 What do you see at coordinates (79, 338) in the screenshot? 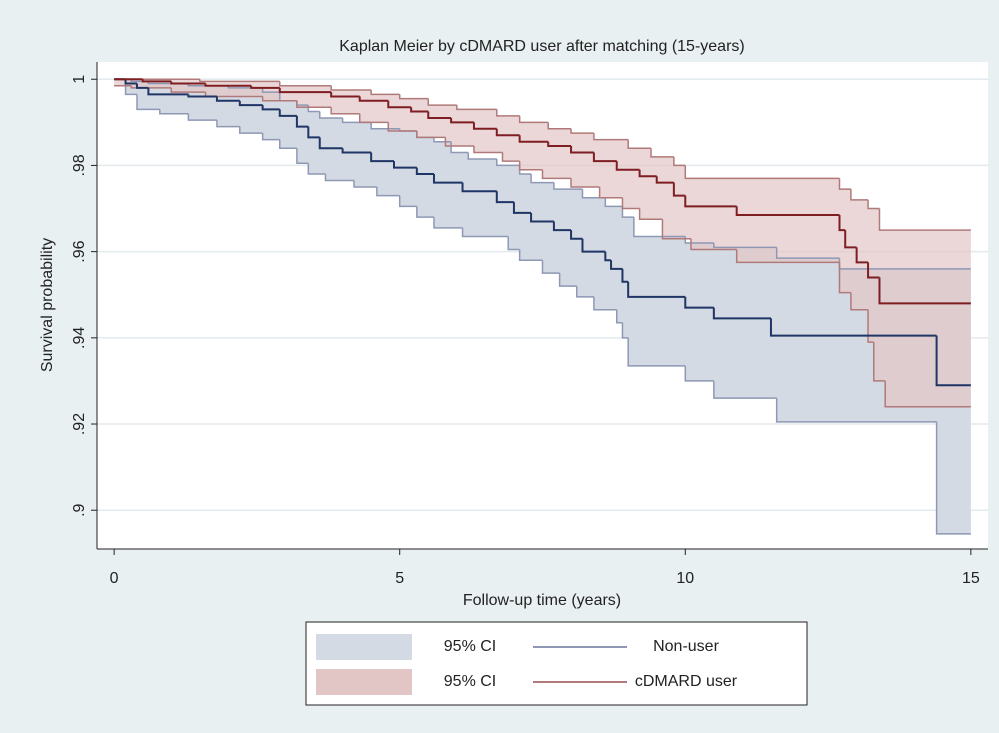
I see `y-tick-label: .94` at bounding box center [79, 338].